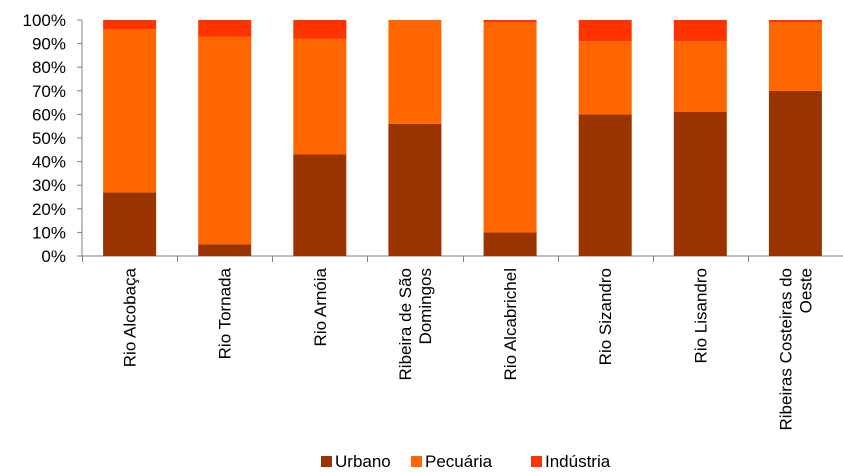  Describe the element at coordinates (578, 461) in the screenshot. I see `legend-label: Indústria` at that location.